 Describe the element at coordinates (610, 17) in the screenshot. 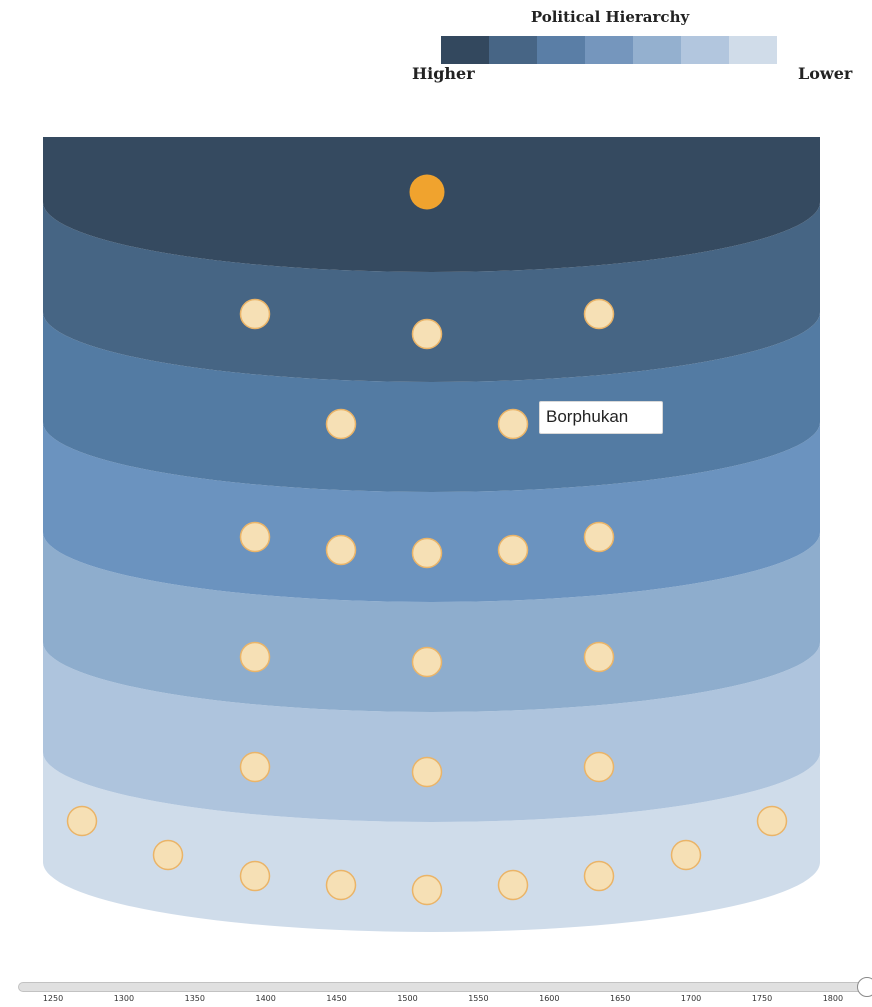

I see `legend-title: Political Hierarchy` at that location.